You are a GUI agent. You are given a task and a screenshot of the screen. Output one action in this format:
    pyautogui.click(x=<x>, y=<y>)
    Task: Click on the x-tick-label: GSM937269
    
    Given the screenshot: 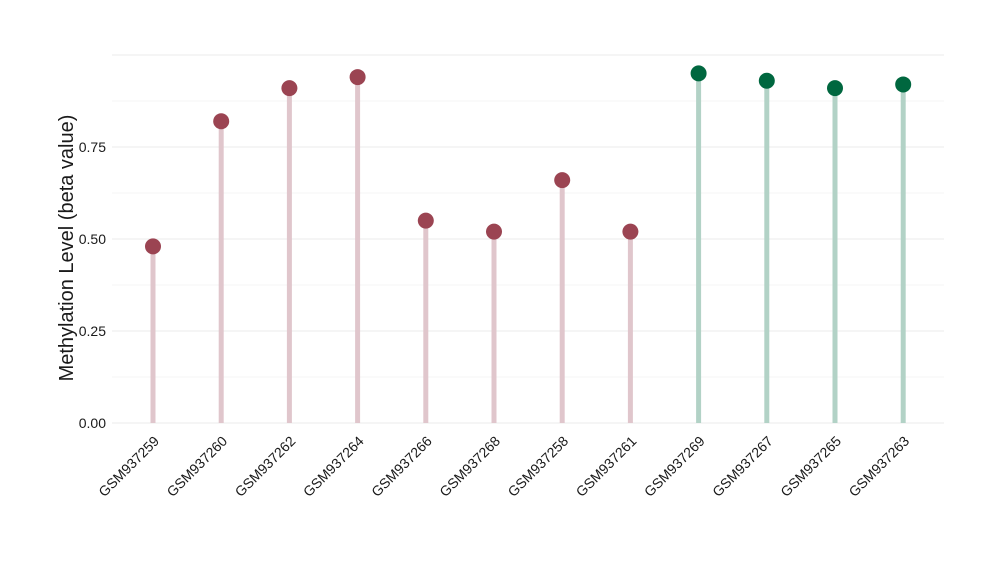 What is the action you would take?
    pyautogui.click(x=674, y=466)
    